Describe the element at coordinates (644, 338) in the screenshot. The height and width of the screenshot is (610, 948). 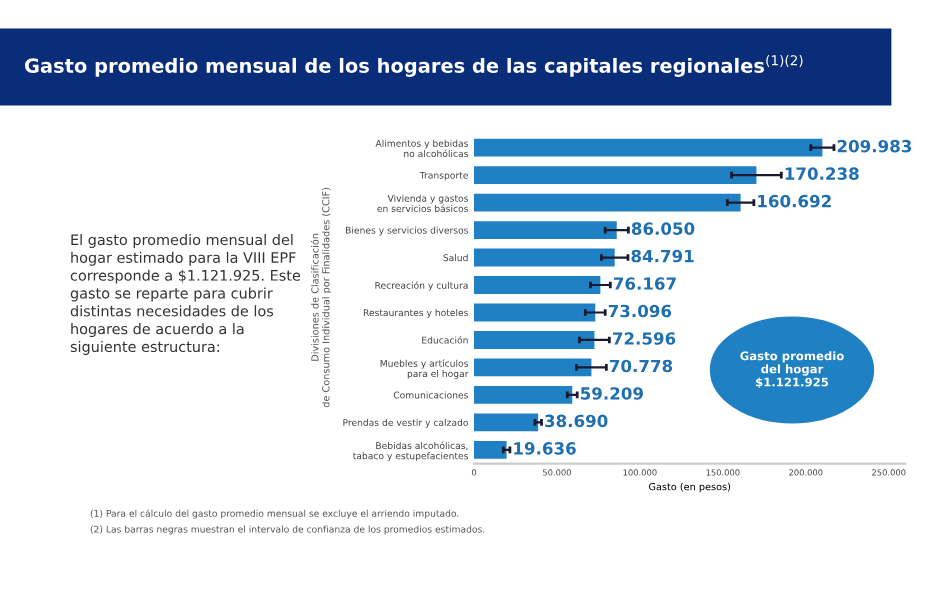
I see `data-label: 72.596` at that location.